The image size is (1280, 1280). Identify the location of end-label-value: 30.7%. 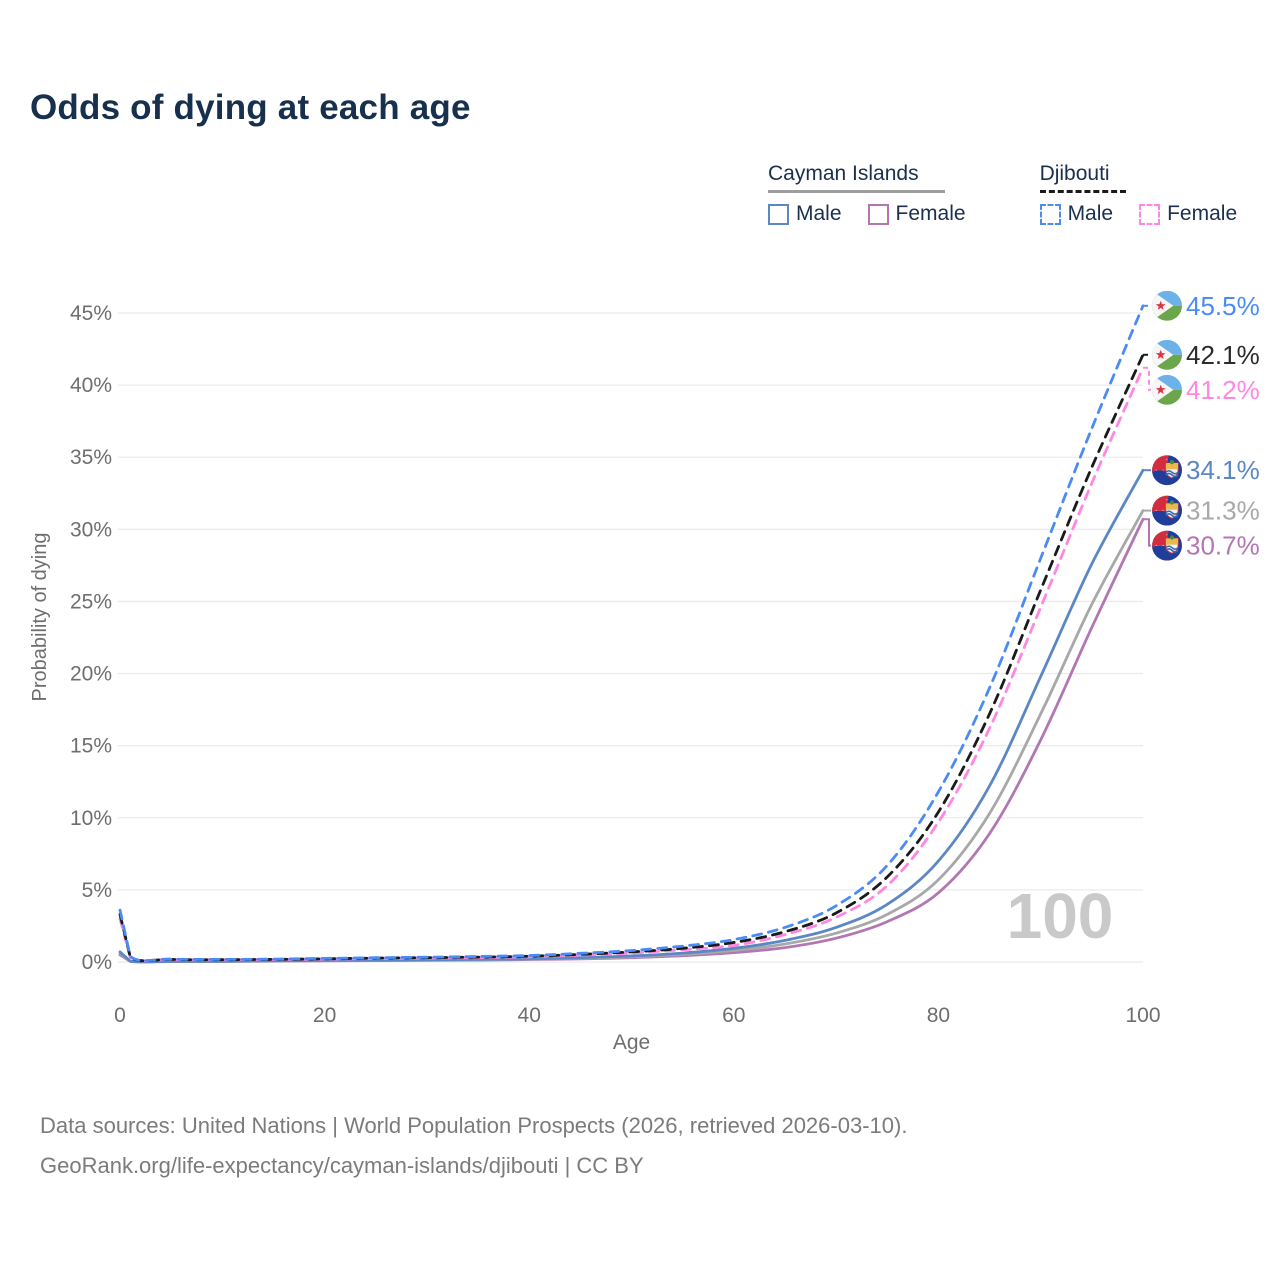
(1223, 546).